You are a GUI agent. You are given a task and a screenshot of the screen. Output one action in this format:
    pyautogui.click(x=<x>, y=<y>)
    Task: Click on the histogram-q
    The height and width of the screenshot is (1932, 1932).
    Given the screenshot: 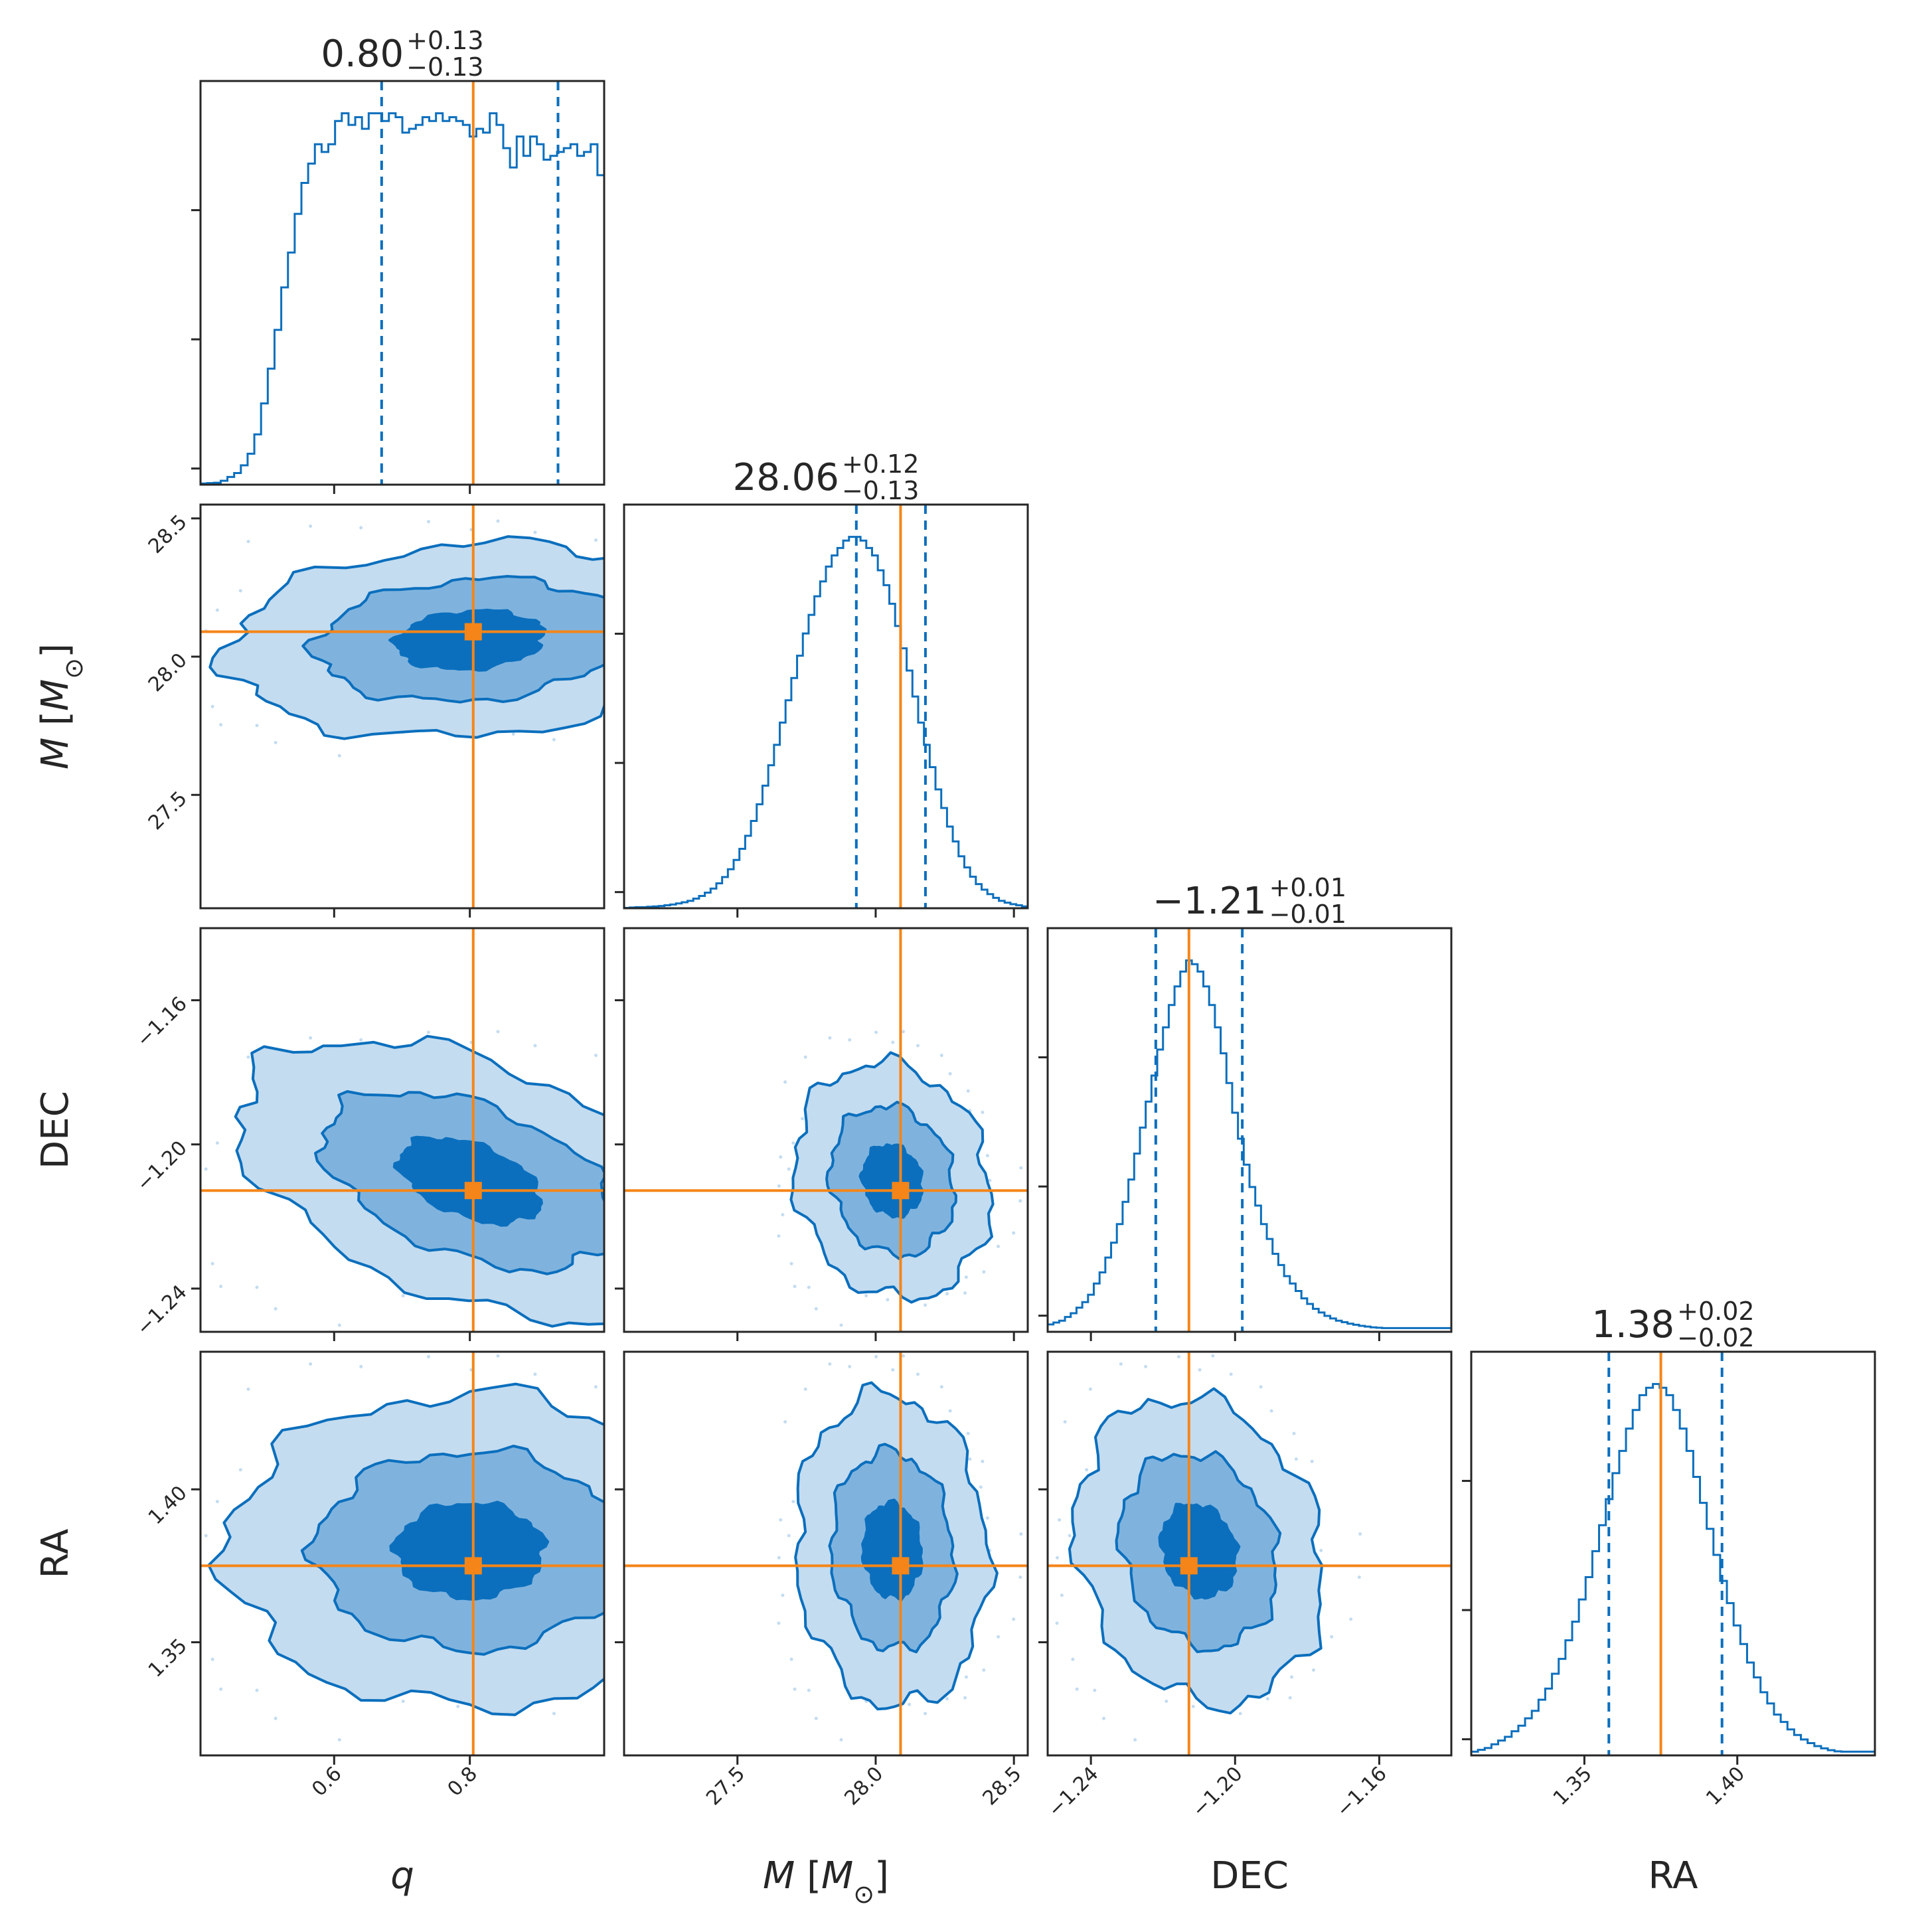 What is the action you would take?
    pyautogui.click(x=402, y=298)
    